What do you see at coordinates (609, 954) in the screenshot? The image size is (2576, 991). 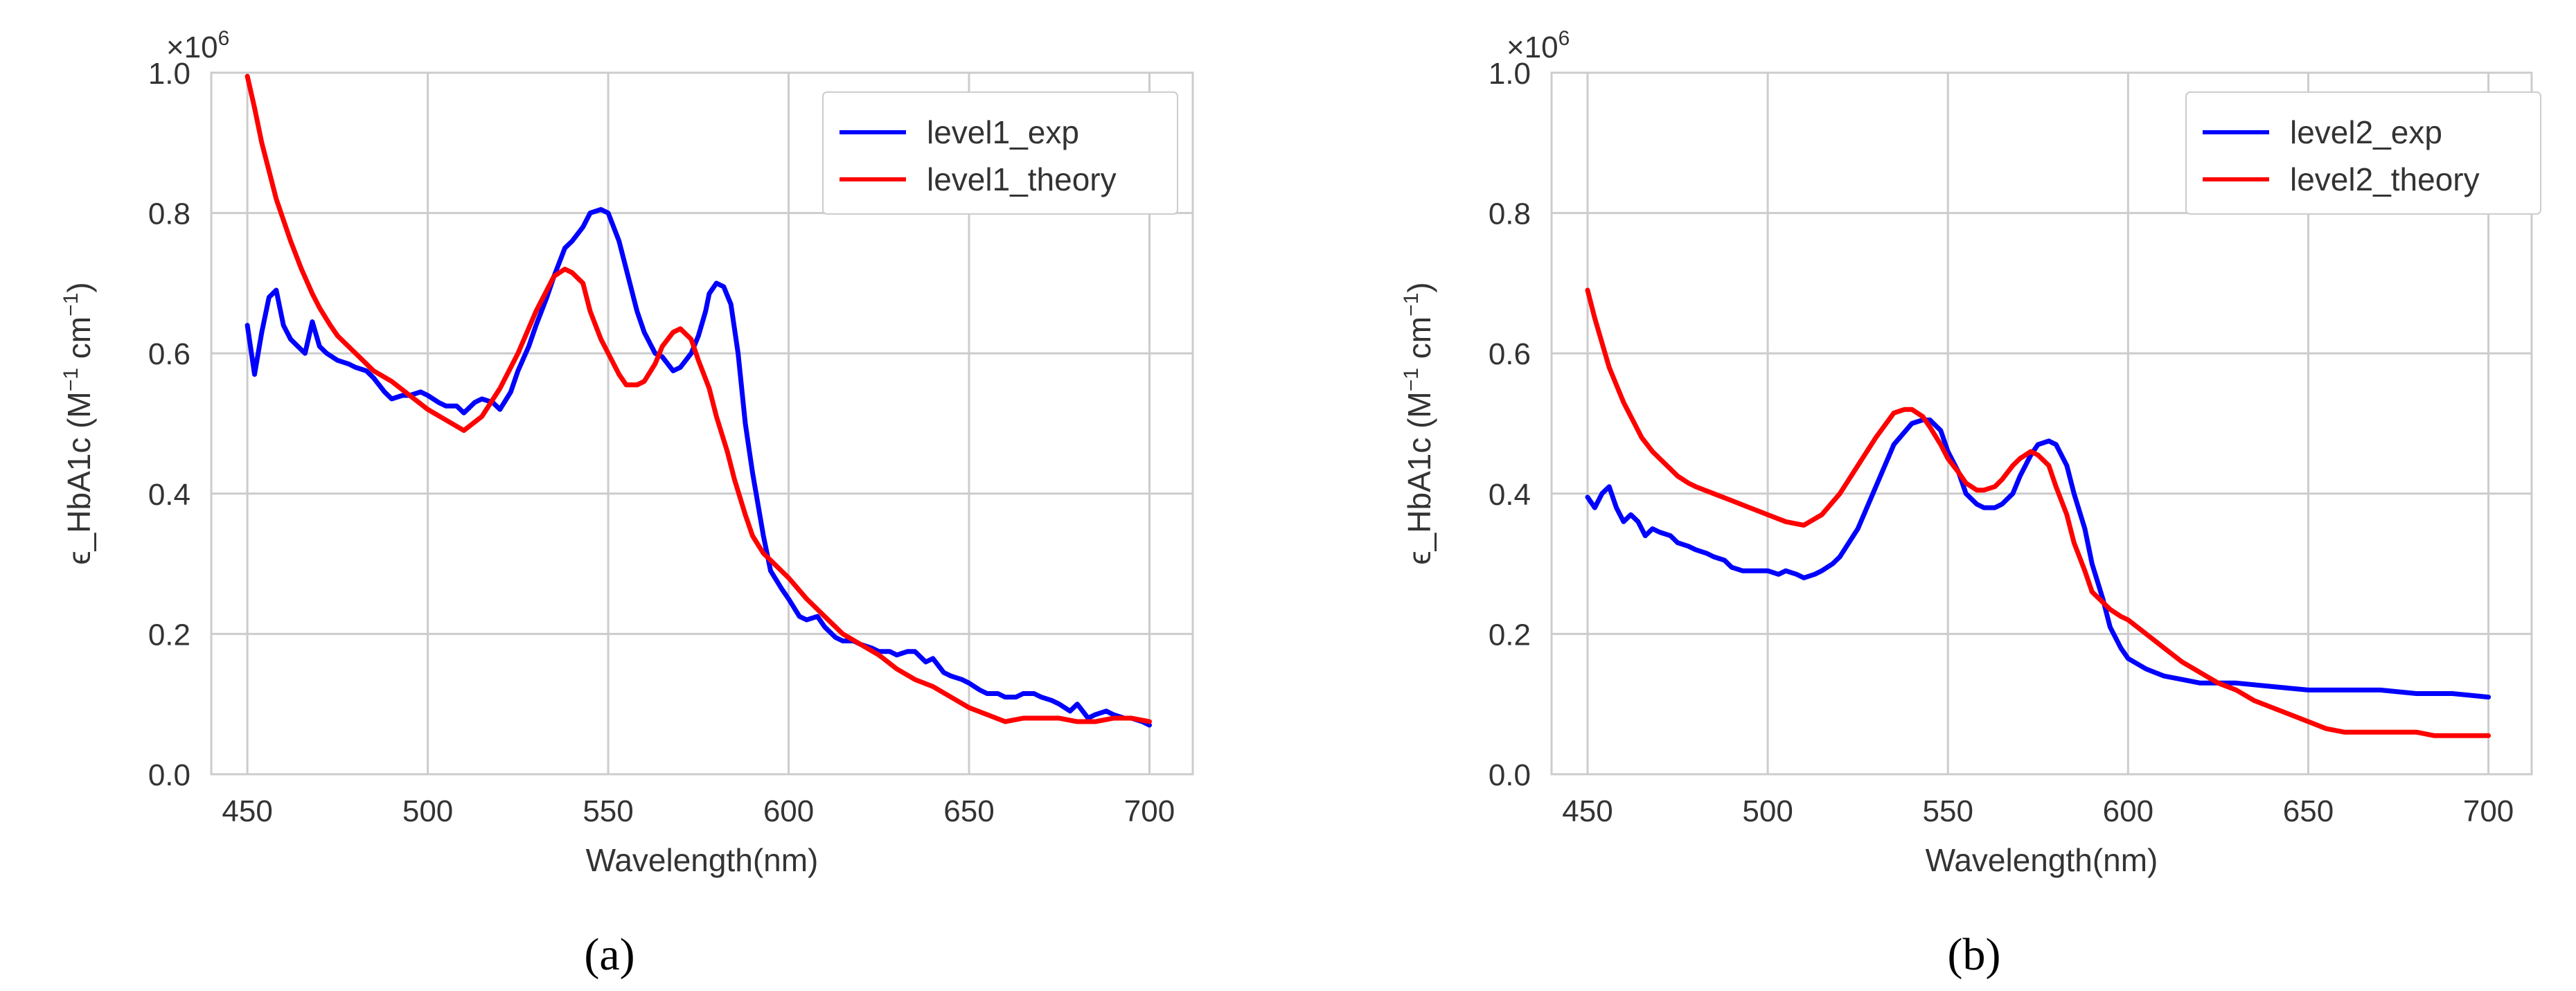 I see `panel-caption-a: (a)` at bounding box center [609, 954].